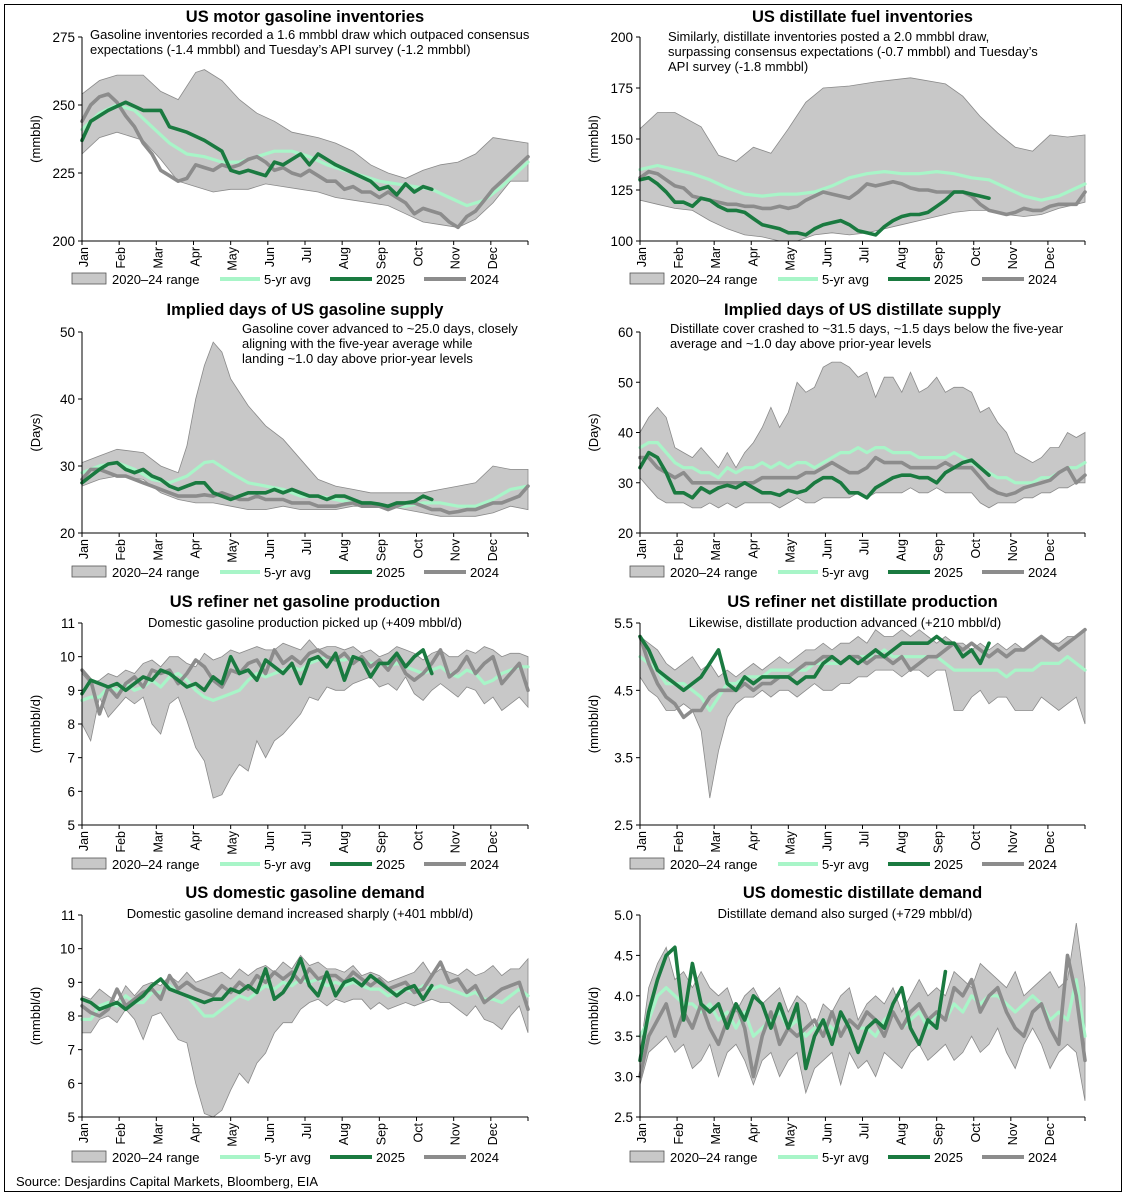 The height and width of the screenshot is (1200, 1130). I want to click on chart-title: US refiner net distillate production, so click(862, 602).